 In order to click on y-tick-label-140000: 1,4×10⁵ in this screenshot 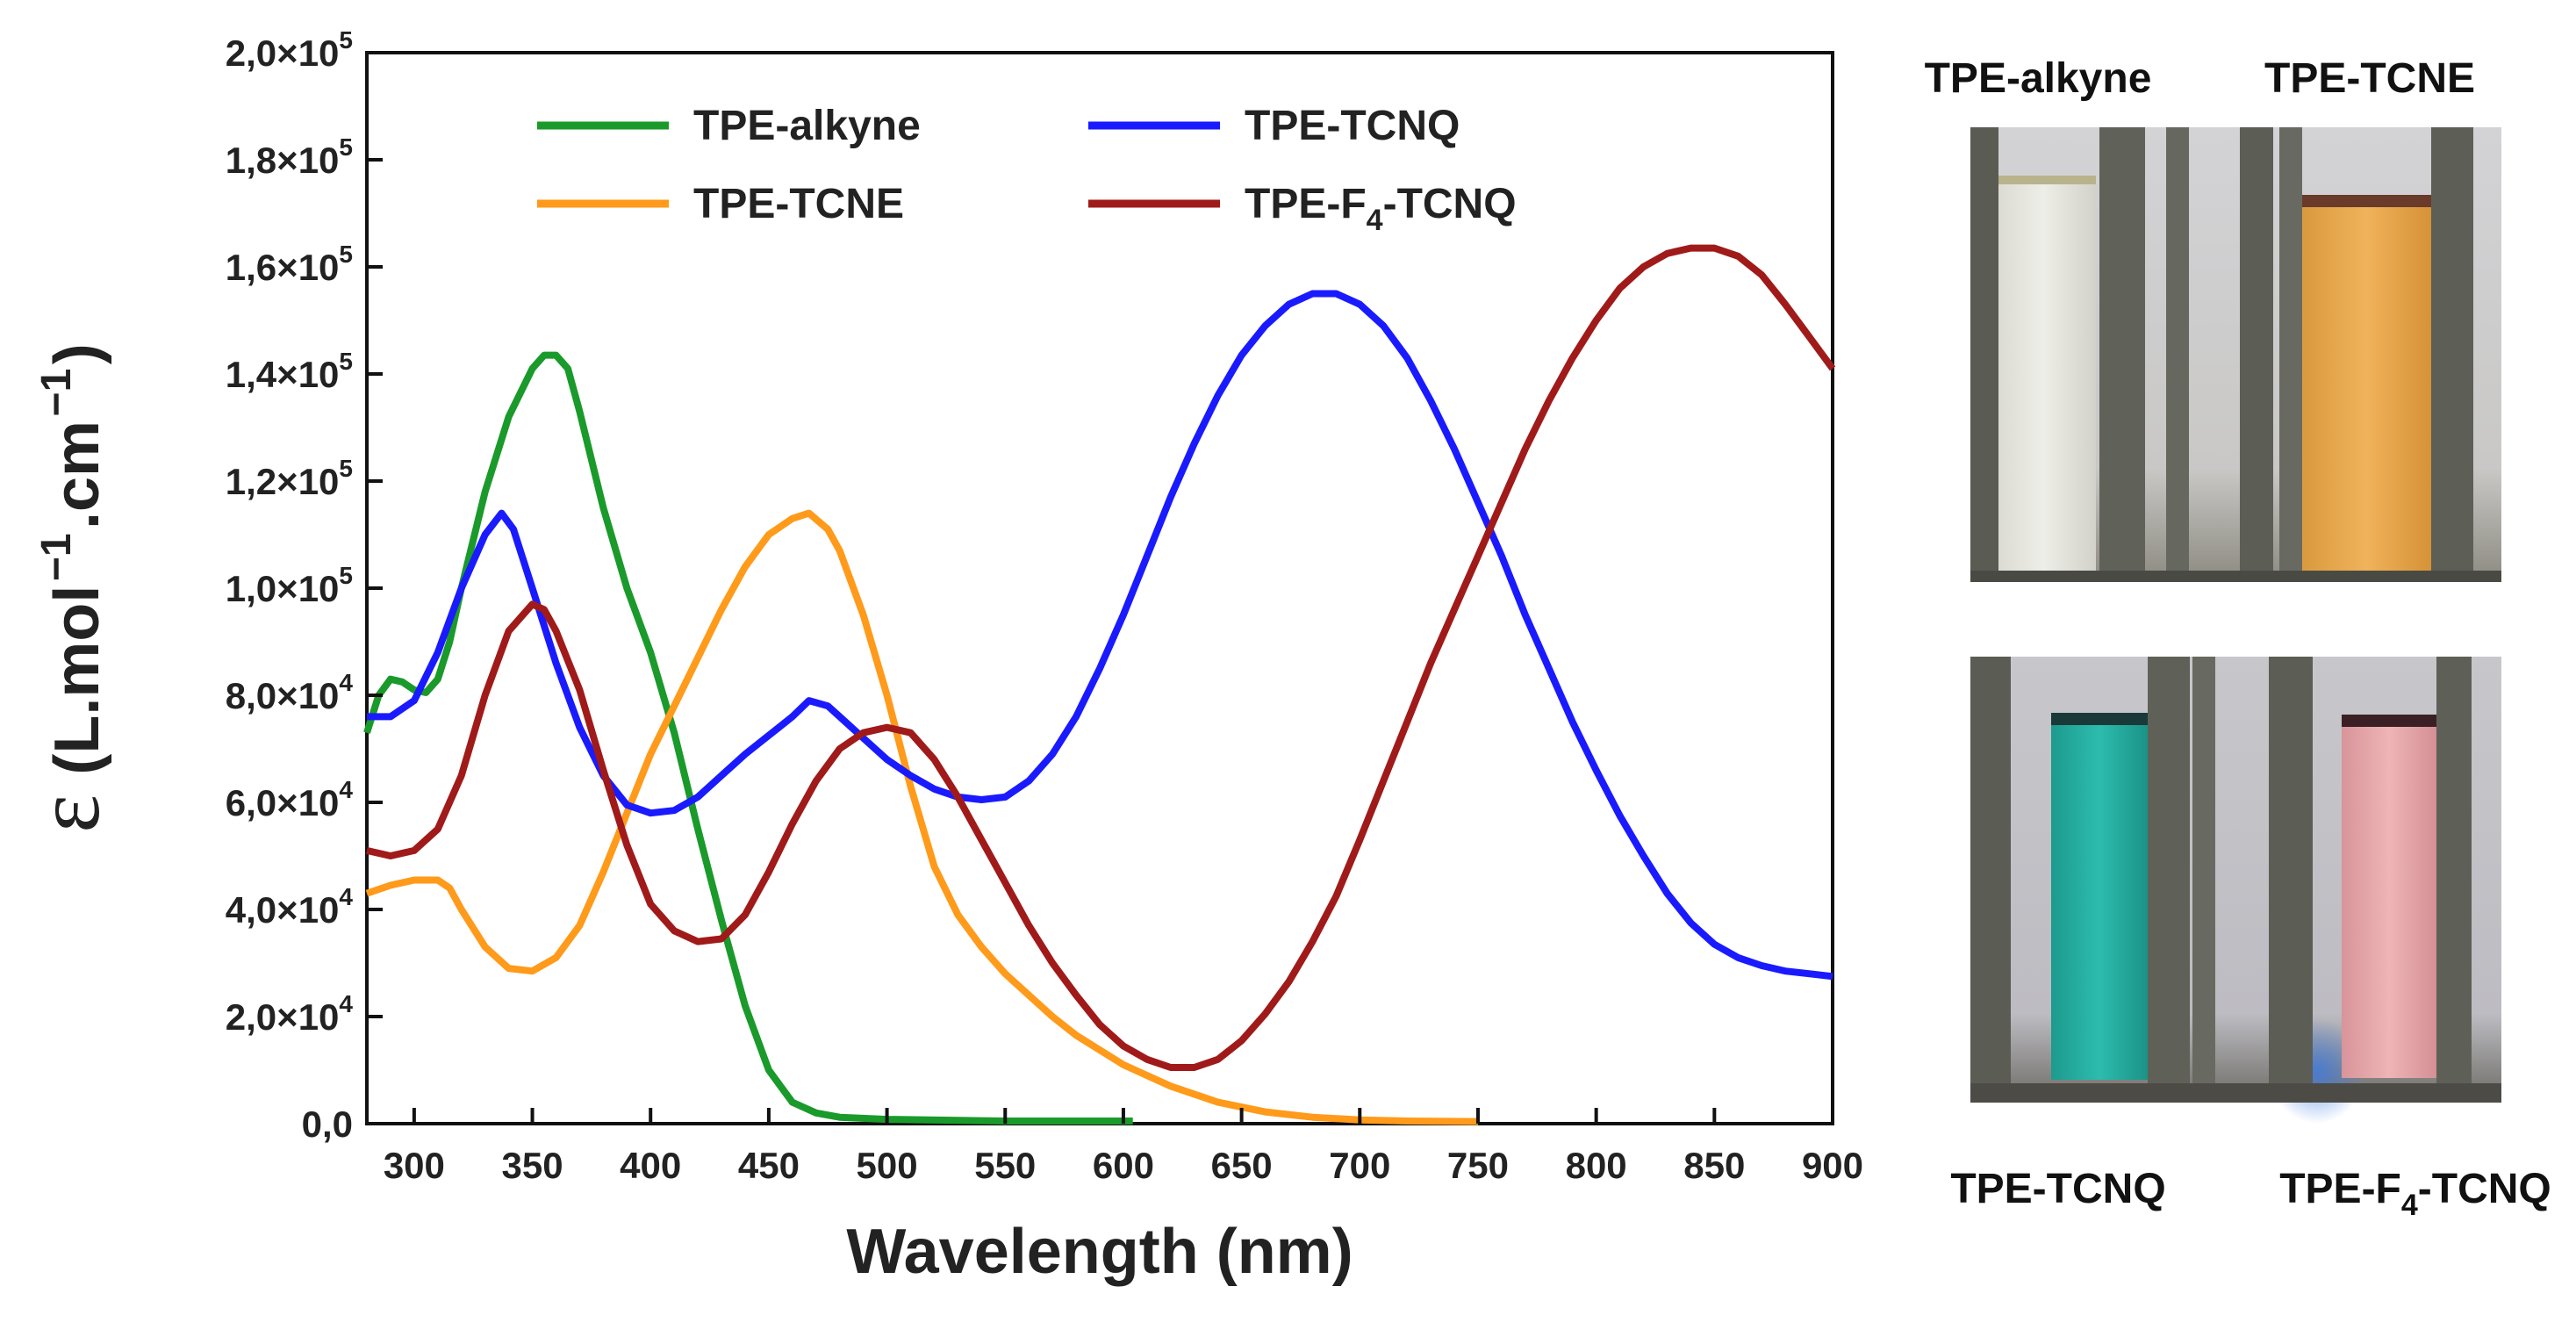, I will do `click(290, 371)`.